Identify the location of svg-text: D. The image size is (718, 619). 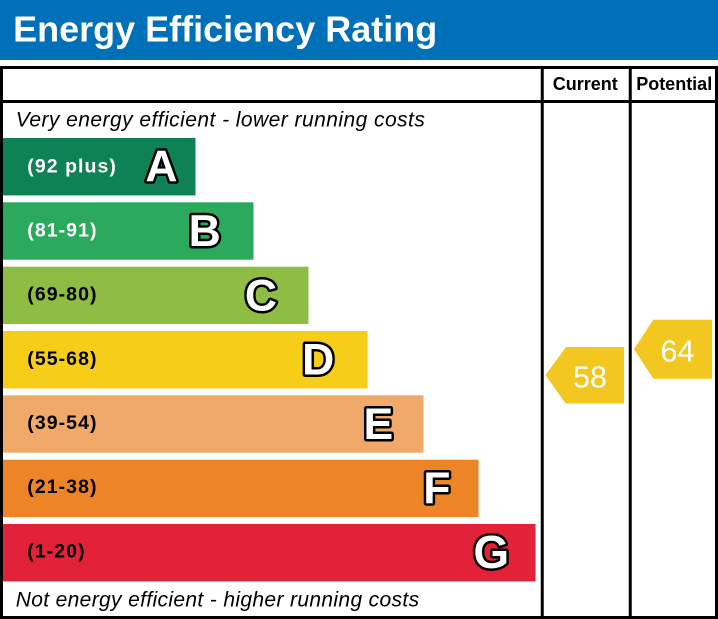
(318, 360).